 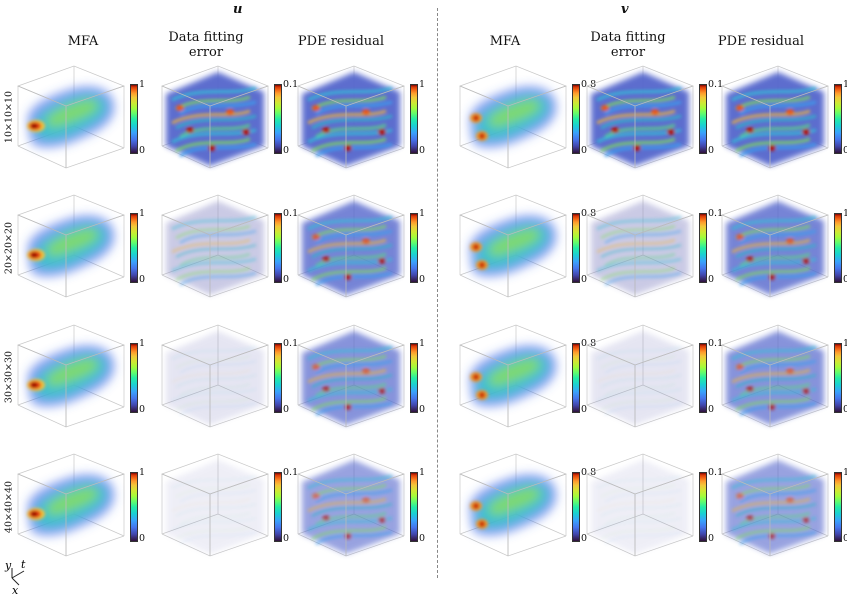 I want to click on group-title-v: v, so click(x=625, y=9).